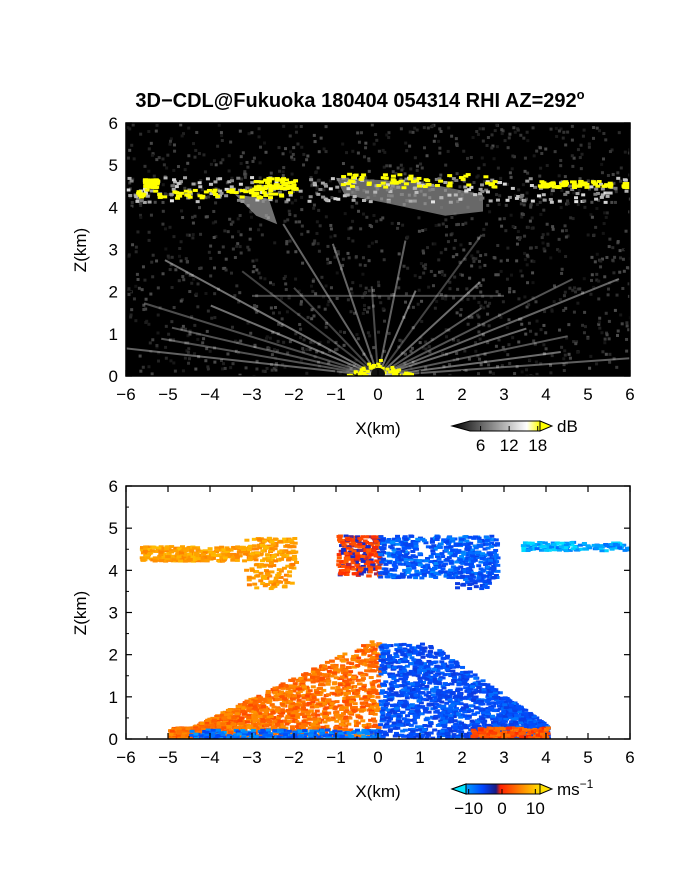 The image size is (680, 880). What do you see at coordinates (503, 394) in the screenshot?
I see `x-tick-label: 3` at bounding box center [503, 394].